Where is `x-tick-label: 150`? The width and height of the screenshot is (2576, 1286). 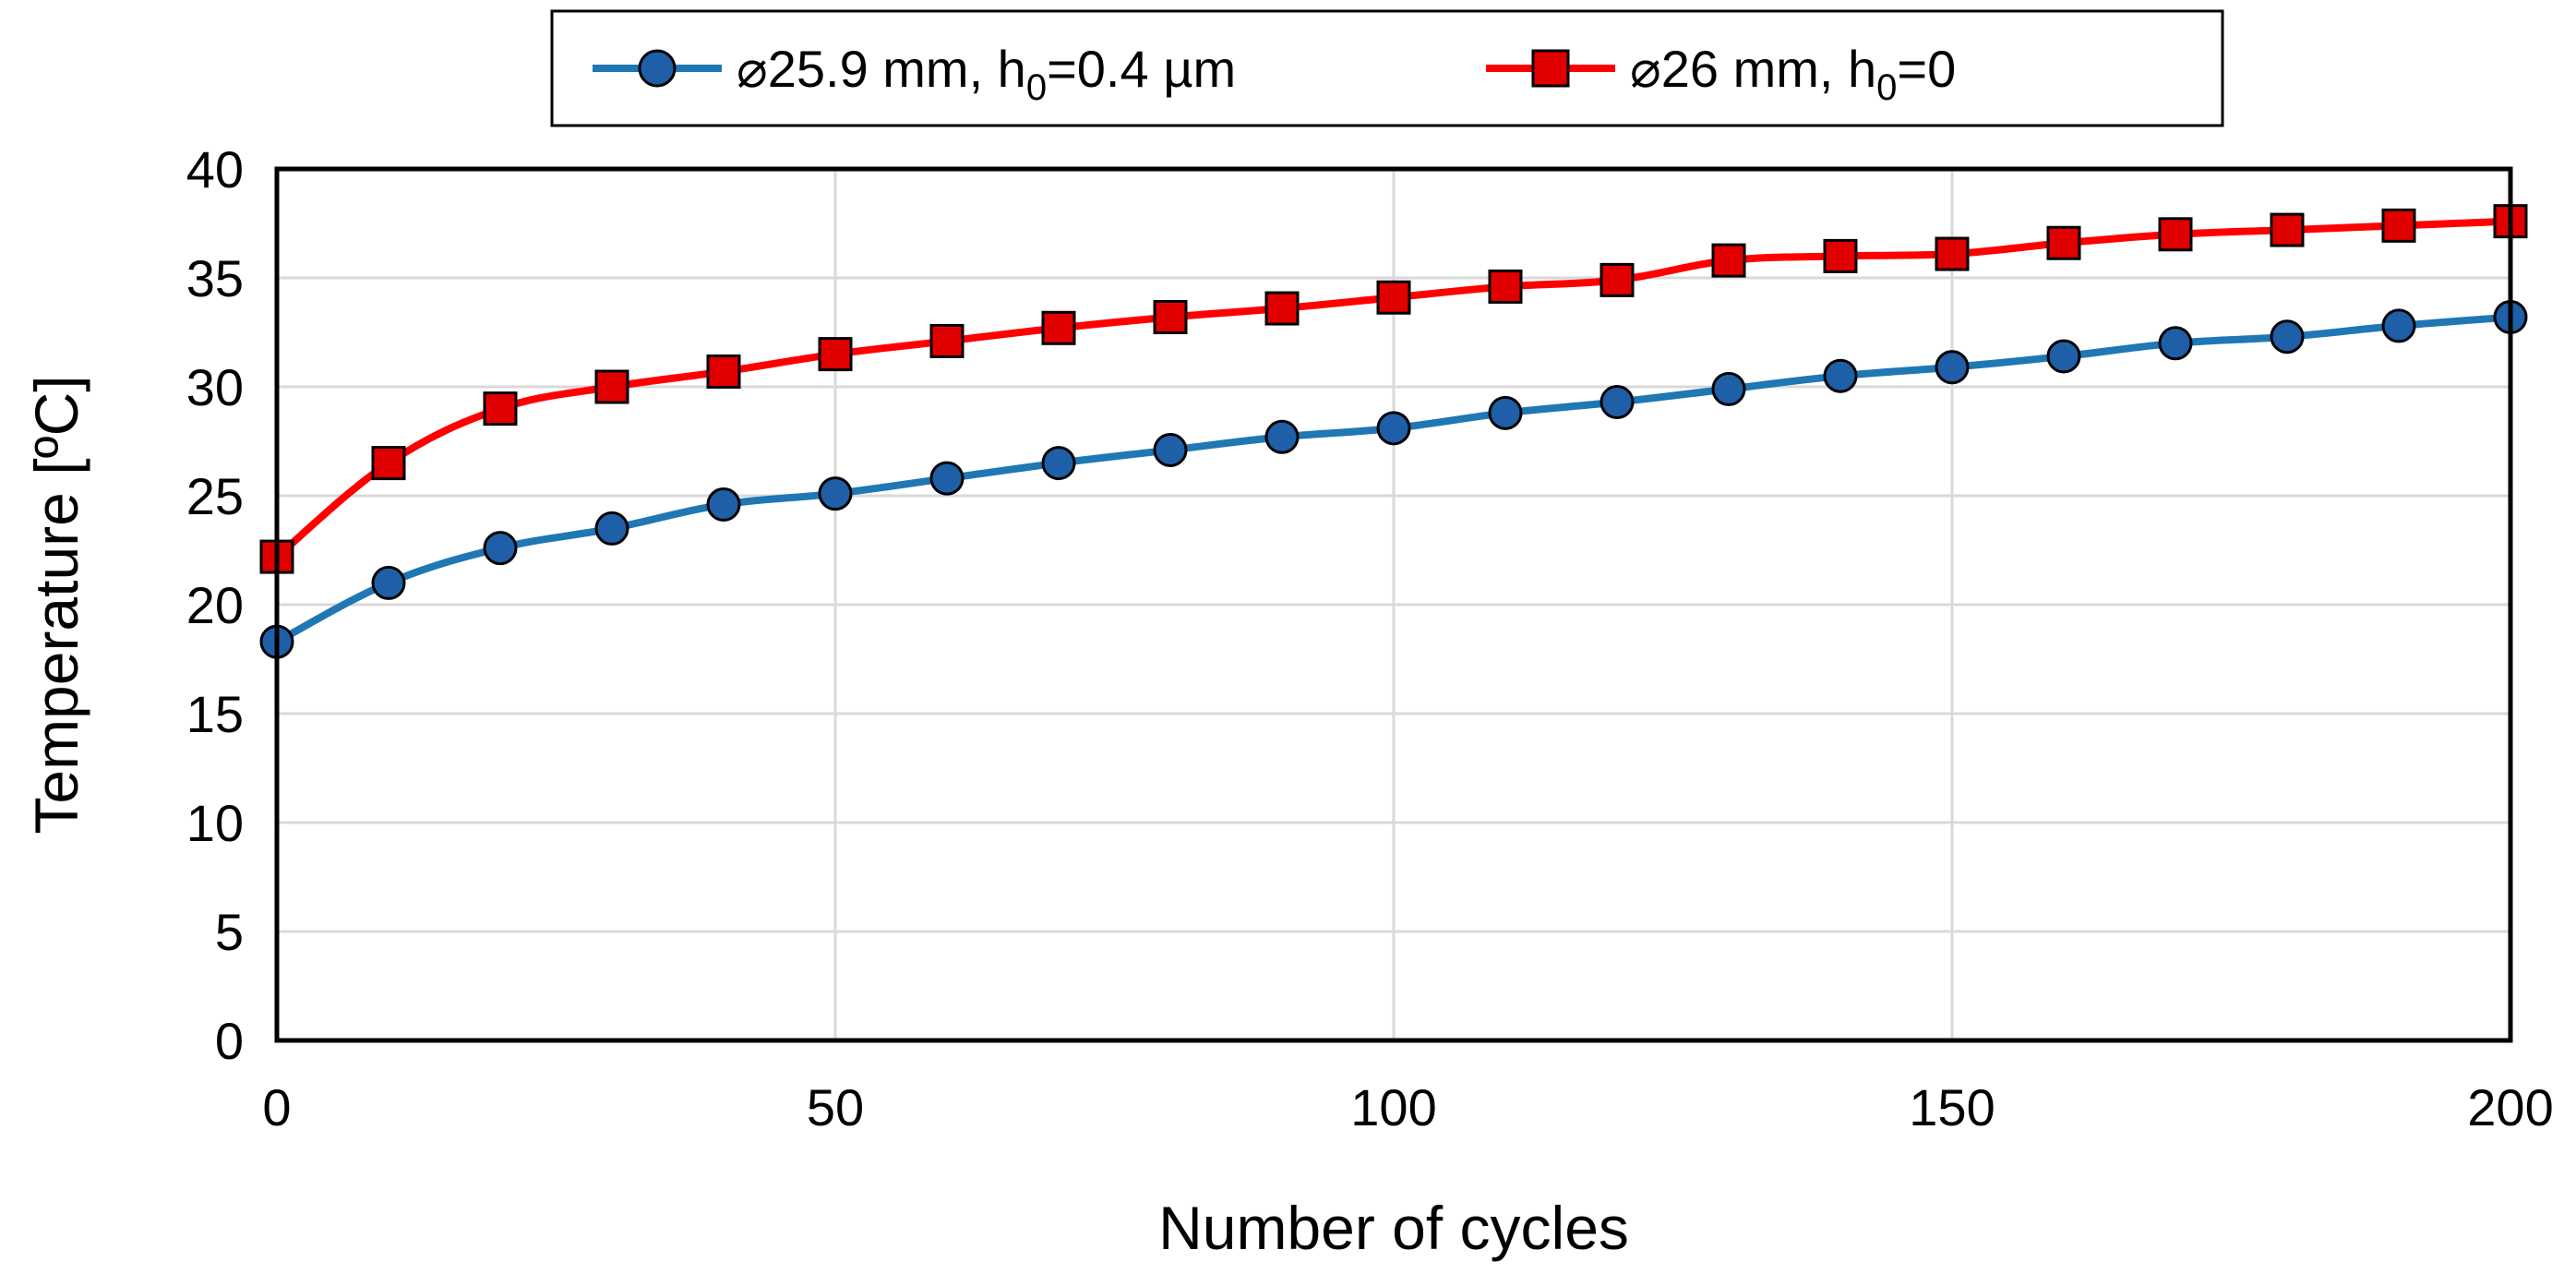 x-tick-label: 150 is located at coordinates (1952, 1107).